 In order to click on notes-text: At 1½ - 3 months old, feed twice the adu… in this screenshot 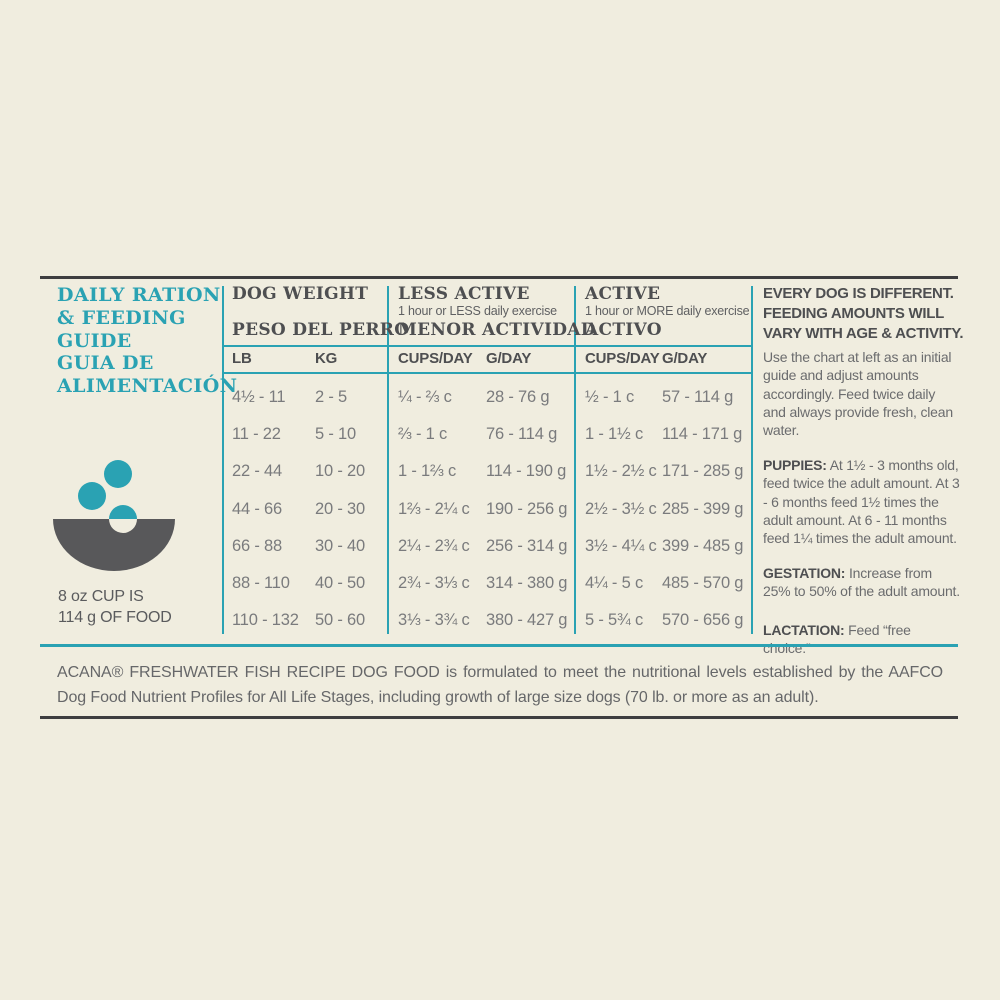, I will do `click(861, 502)`.